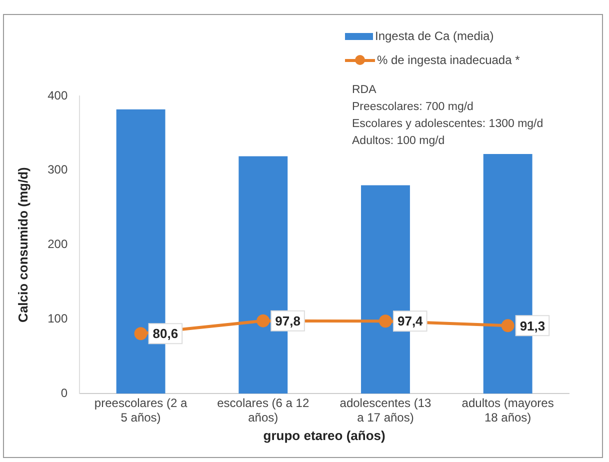  What do you see at coordinates (141, 410) in the screenshot?
I see `x-tick-label: preescolares (2 a 5 años)` at bounding box center [141, 410].